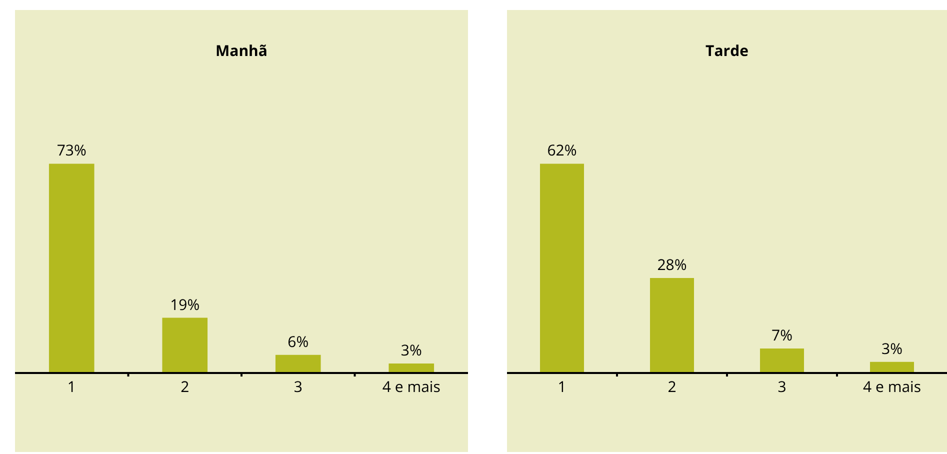 The height and width of the screenshot is (454, 947). Describe the element at coordinates (672, 264) in the screenshot. I see `data-label: 28%` at that location.